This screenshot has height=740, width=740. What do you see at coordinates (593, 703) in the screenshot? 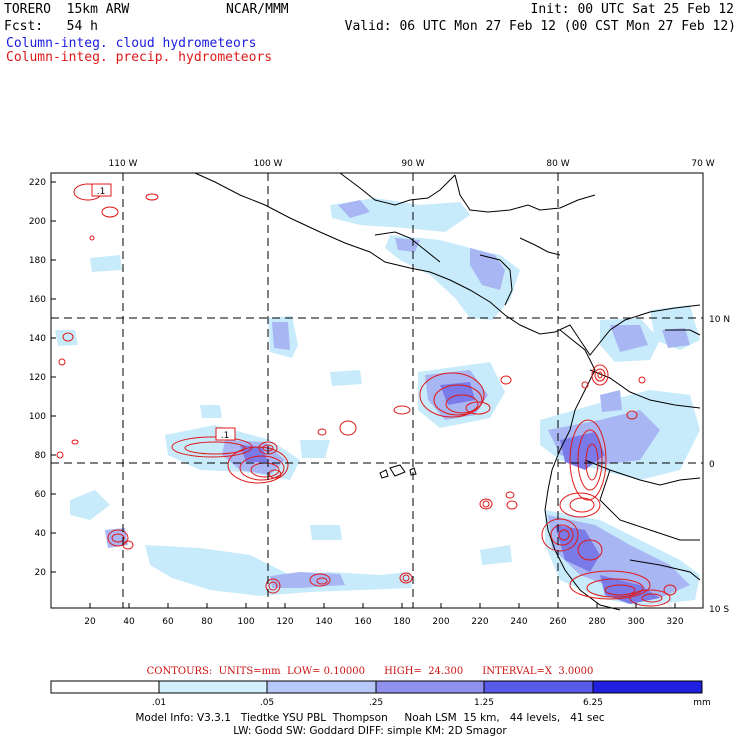
I see `svg-text: 6.25` at bounding box center [593, 703].